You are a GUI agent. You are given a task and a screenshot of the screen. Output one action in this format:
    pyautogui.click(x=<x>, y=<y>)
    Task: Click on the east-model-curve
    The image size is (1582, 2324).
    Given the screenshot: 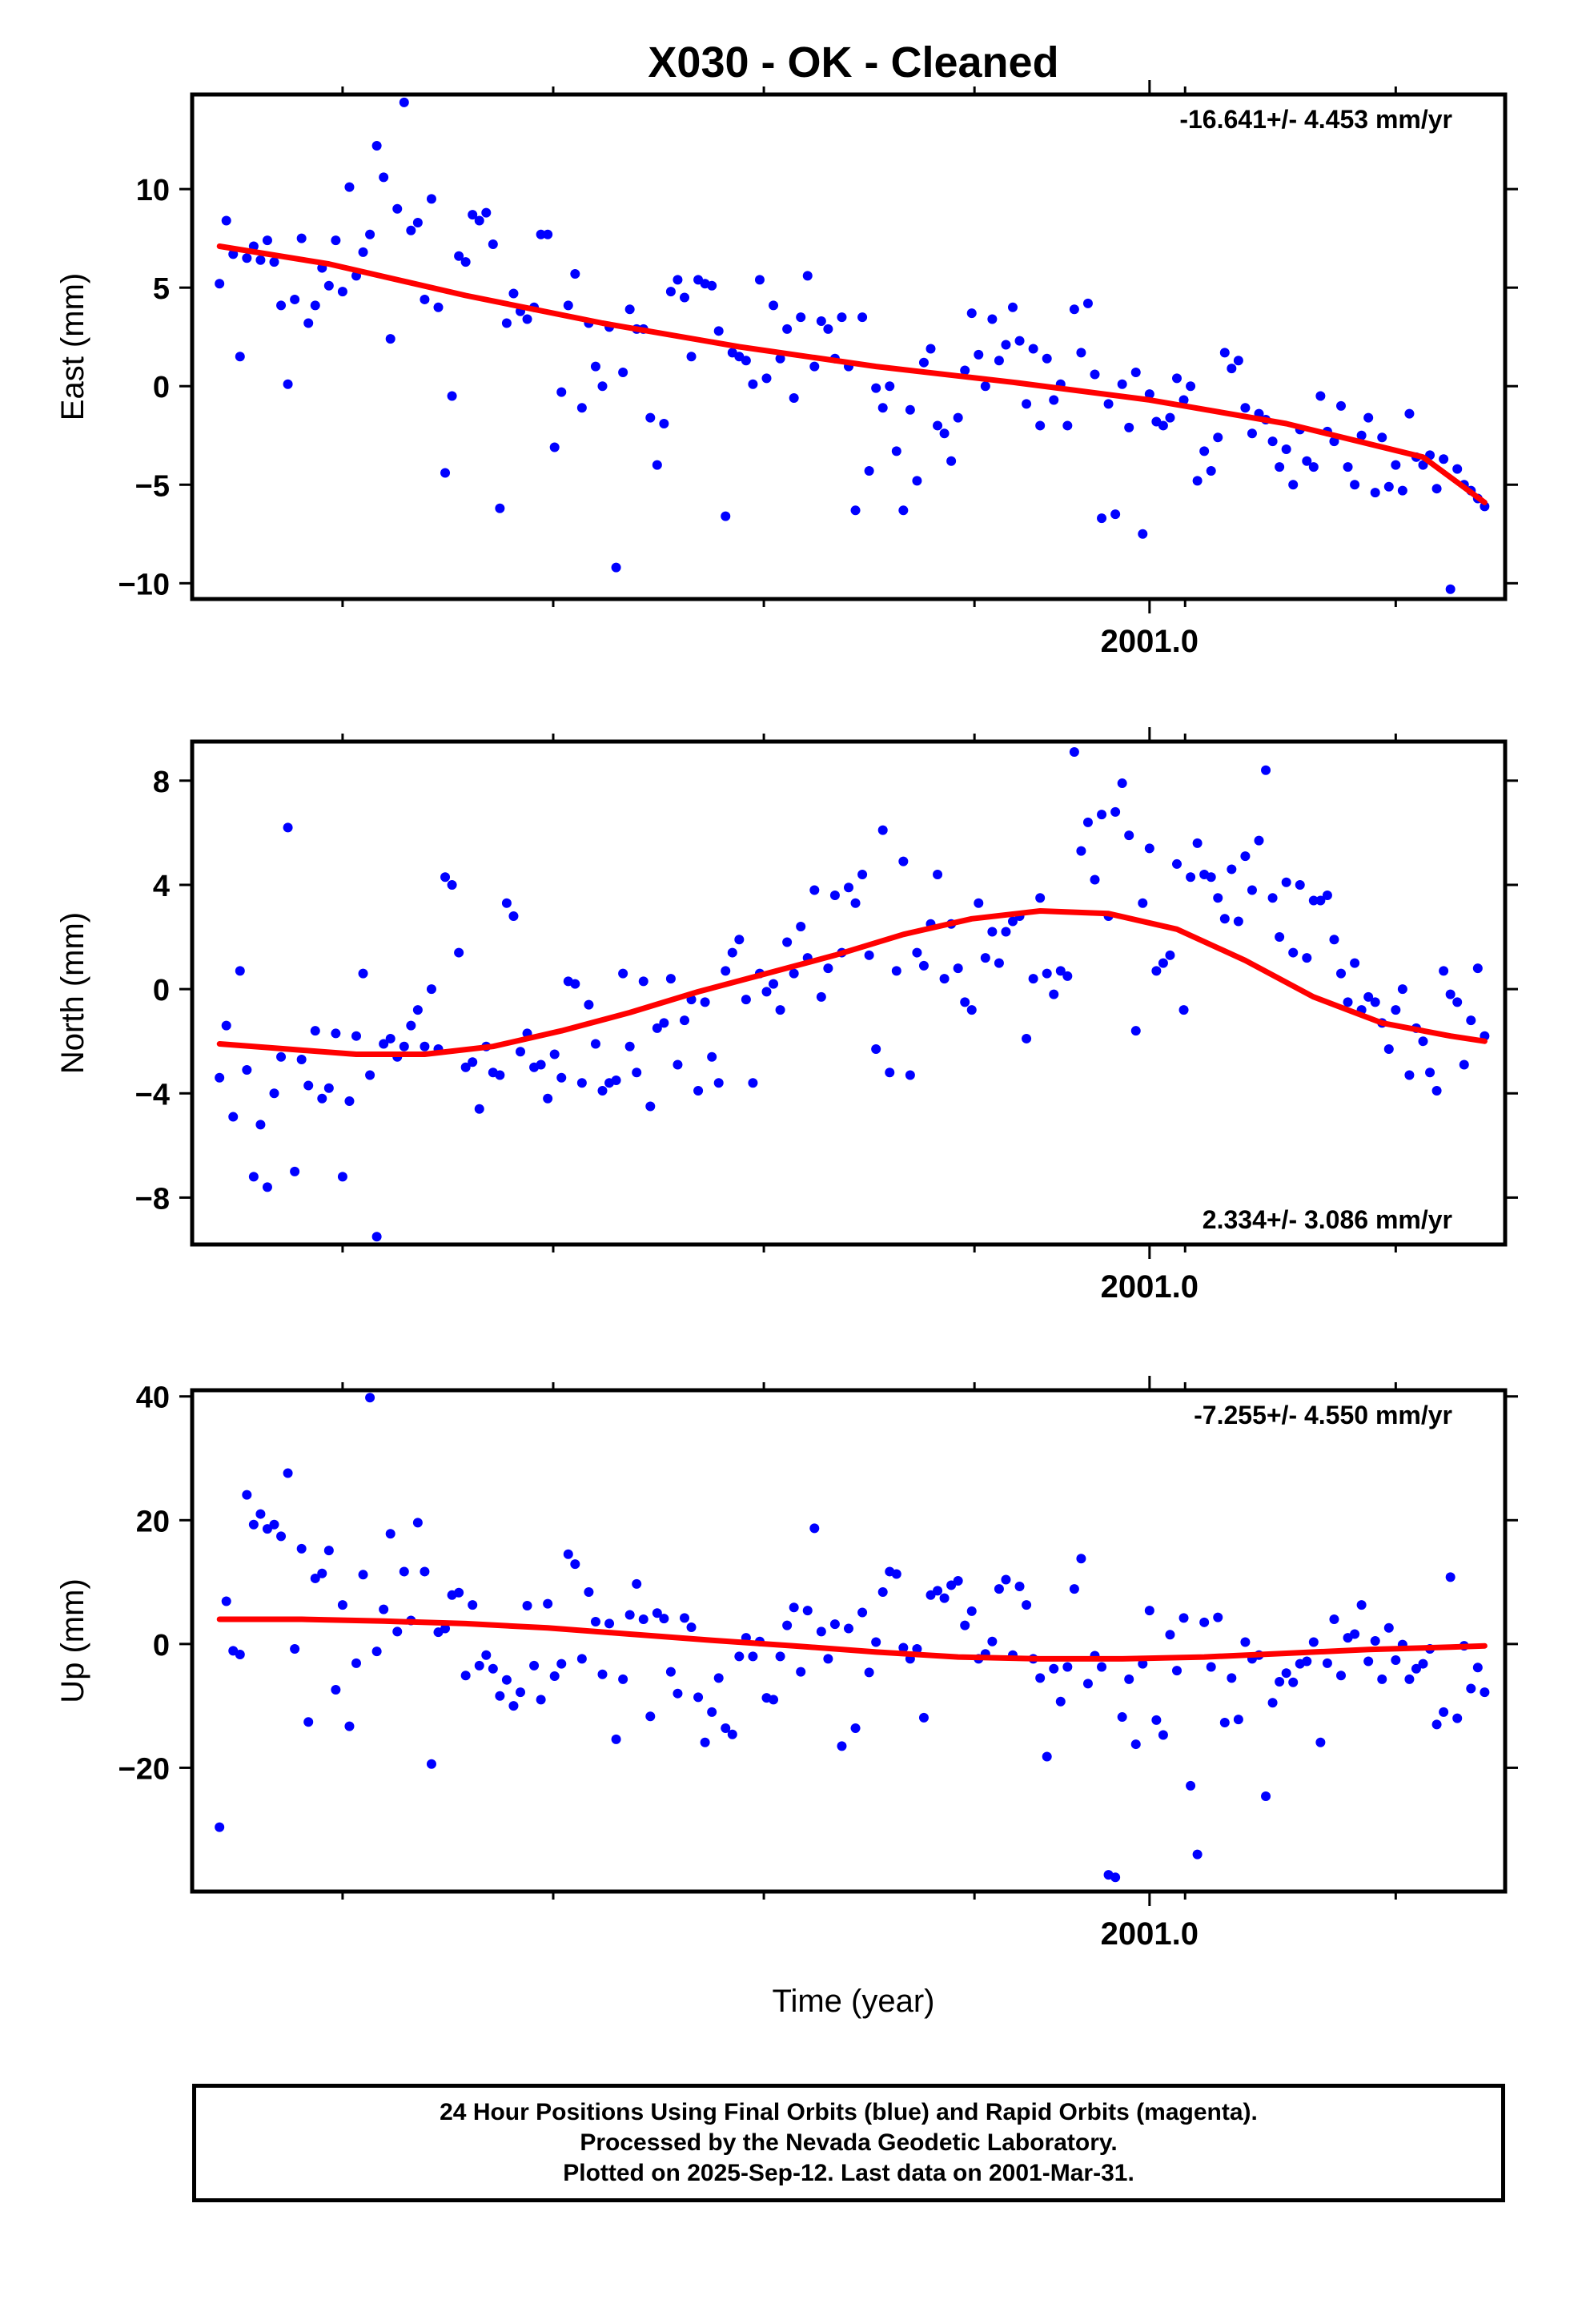 What is the action you would take?
    pyautogui.click(x=852, y=374)
    